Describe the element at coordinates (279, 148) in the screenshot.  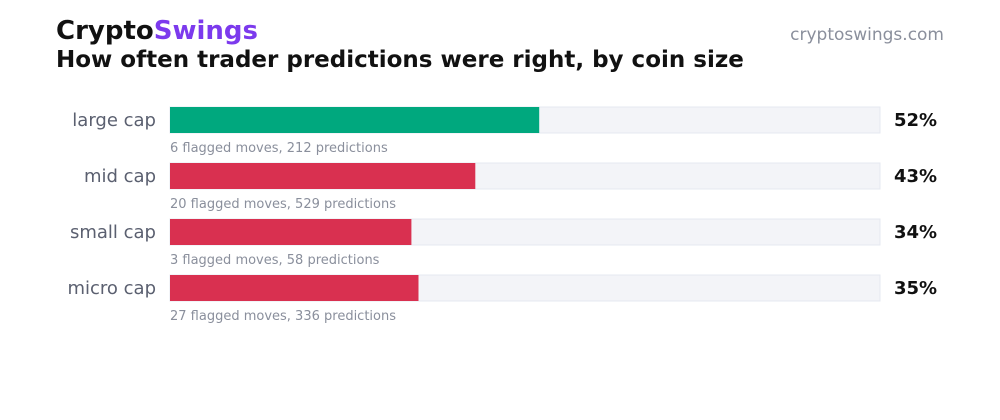
I see `annotation-large-cap: 6 flagged moves, 212 predictions` at that location.